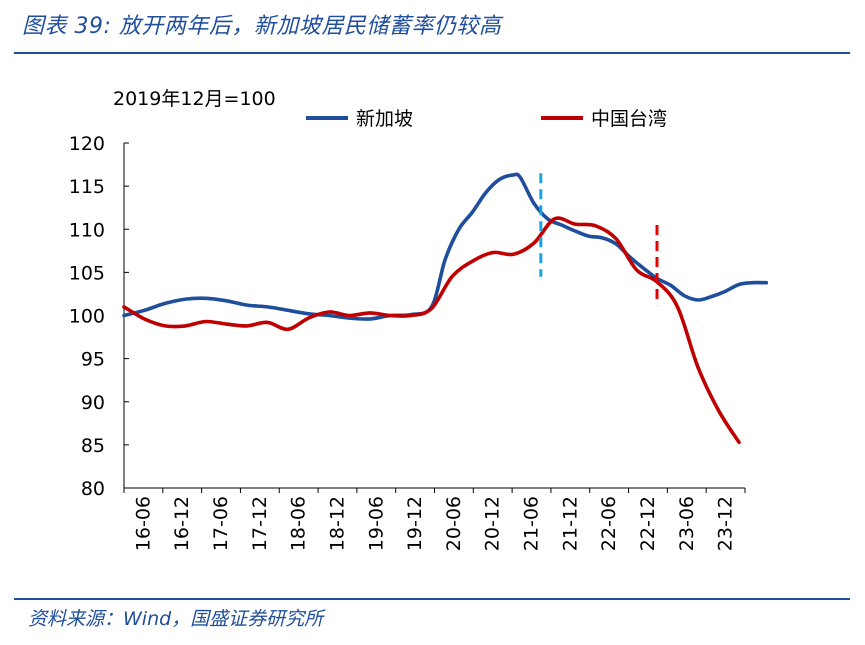 The image size is (865, 645). Describe the element at coordinates (182, 523) in the screenshot. I see `x-tick-label: 16-12` at that location.